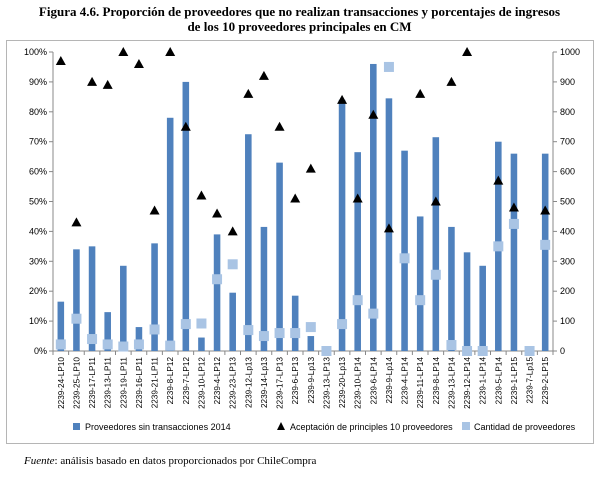 This screenshot has width=599, height=478. I want to click on y-right-tick-label: 900, so click(567, 82).